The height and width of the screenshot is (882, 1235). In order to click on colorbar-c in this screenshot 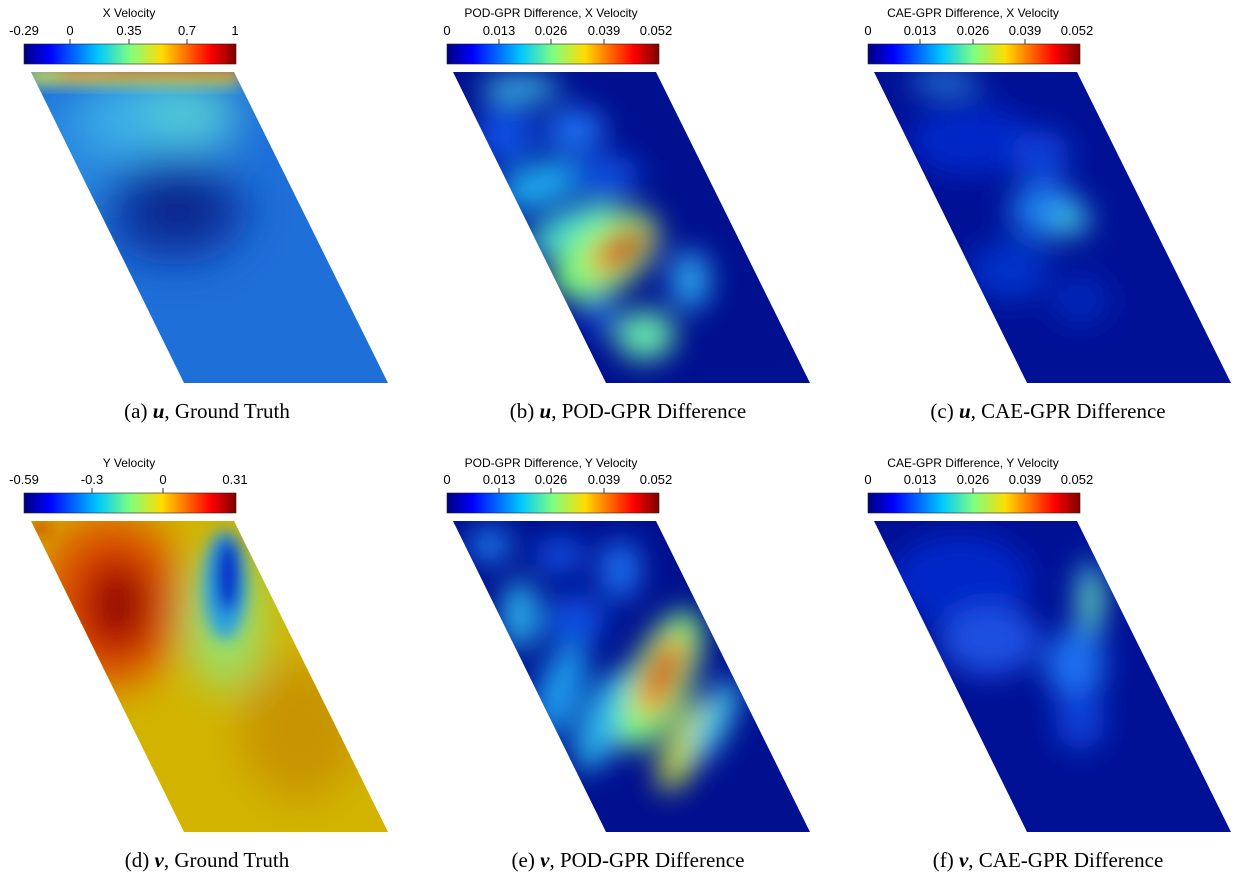, I will do `click(974, 54)`.